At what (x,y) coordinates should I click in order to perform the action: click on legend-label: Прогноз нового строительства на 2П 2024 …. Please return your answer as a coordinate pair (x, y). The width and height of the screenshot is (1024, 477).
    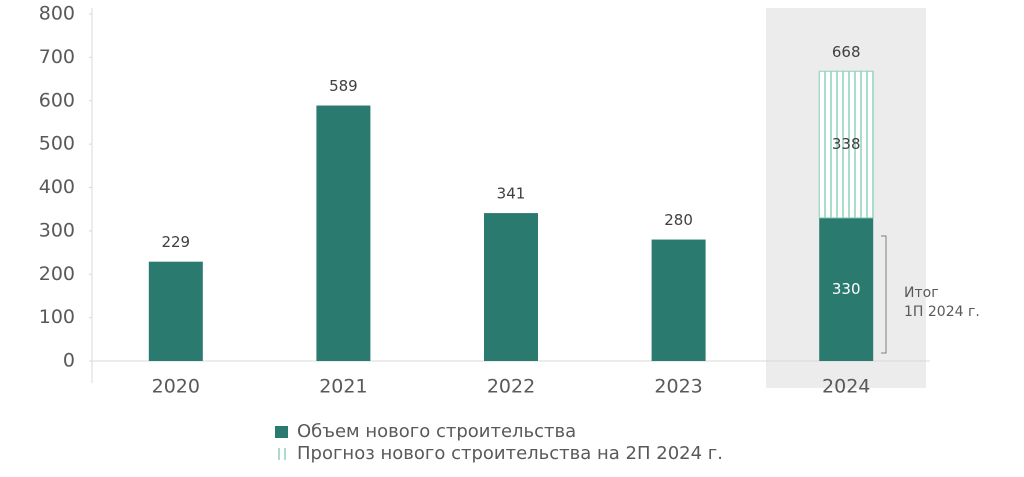
    Looking at the image, I should click on (510, 453).